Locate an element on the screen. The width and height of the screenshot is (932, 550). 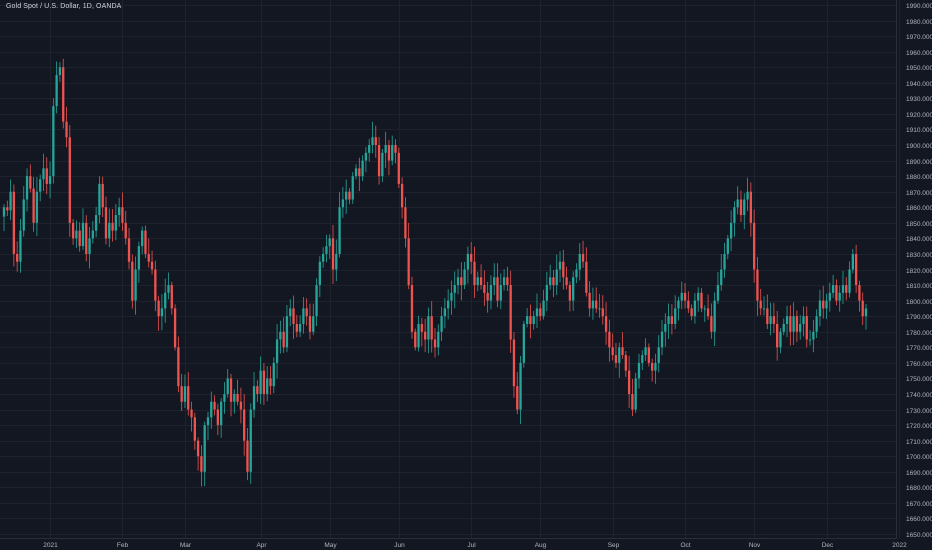
time-tick-label: 2021 is located at coordinates (50, 545).